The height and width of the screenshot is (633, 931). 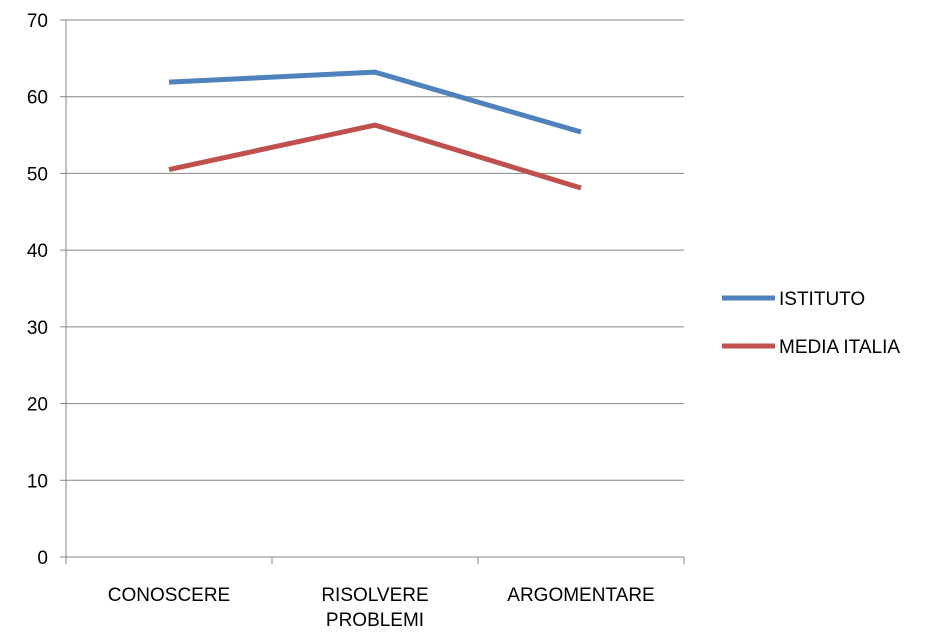 I want to click on x-axis-ticks: CONOSCERE RISOLVERE PROBLEMI ARGOMENTARE, so click(x=375, y=594).